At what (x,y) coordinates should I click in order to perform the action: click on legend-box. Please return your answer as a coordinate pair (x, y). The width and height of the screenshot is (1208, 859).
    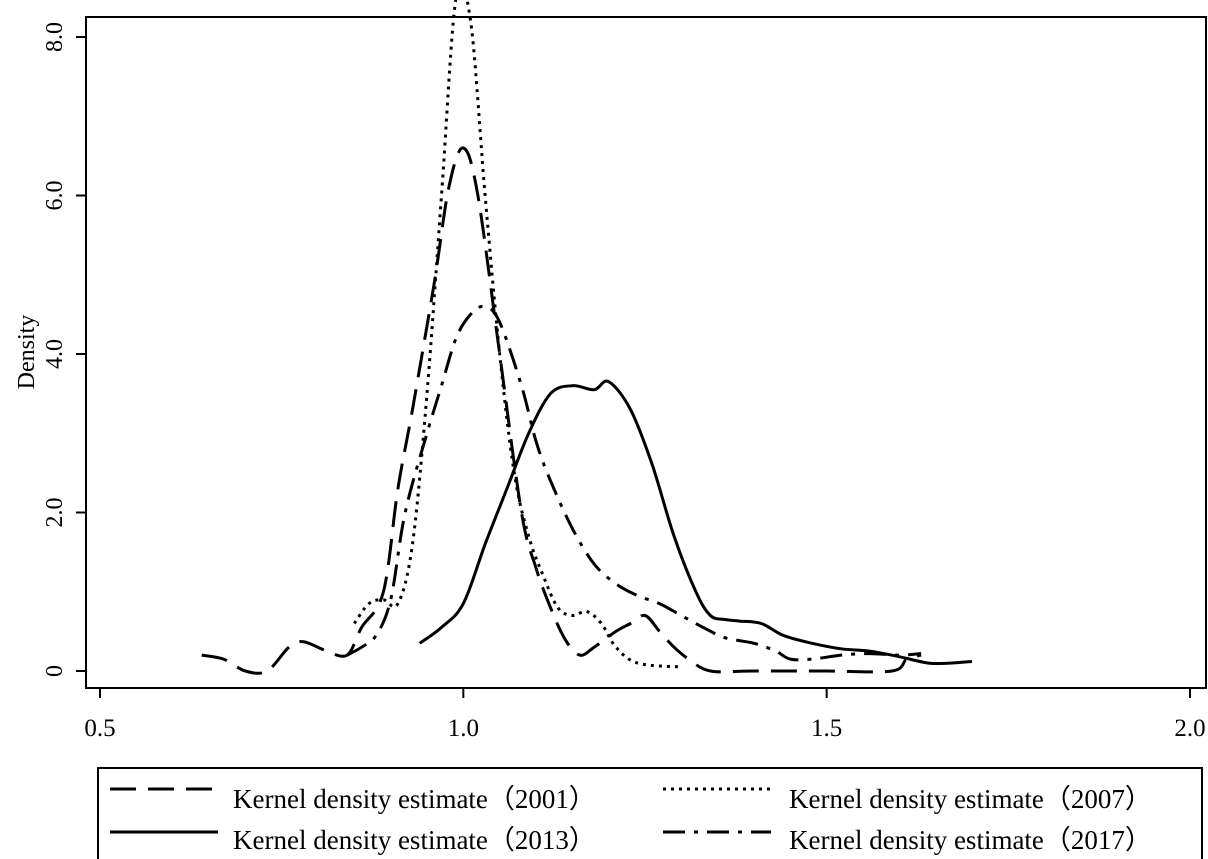
    Looking at the image, I should click on (650, 813).